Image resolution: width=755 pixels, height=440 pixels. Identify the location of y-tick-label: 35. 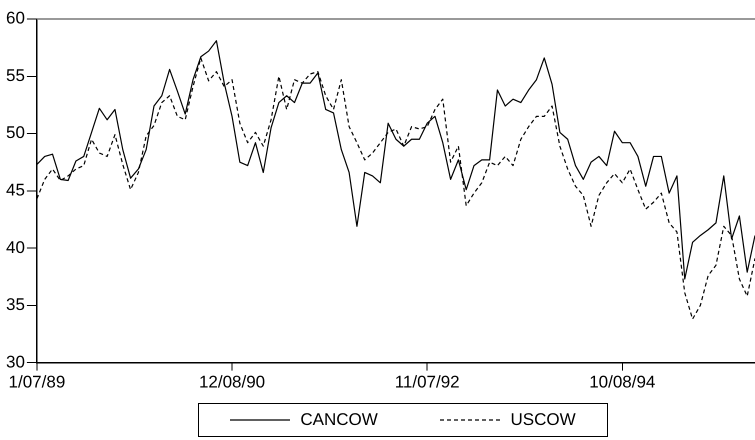
(15, 304).